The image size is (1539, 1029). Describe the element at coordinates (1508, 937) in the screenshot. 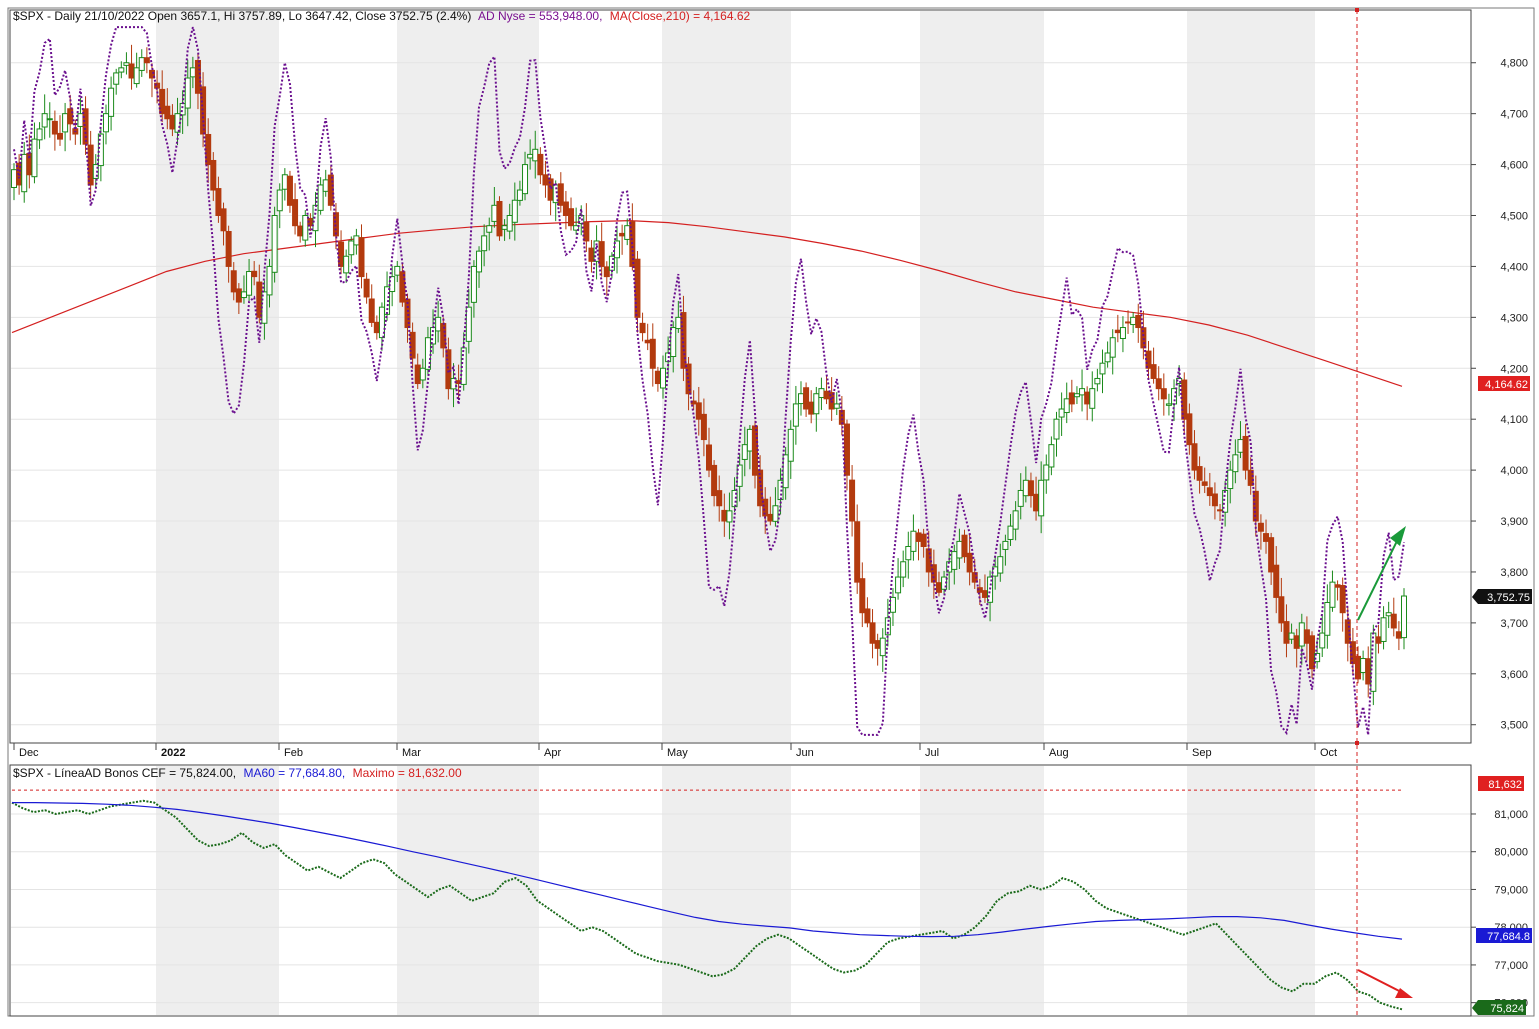

I see `svg-text: 77,684.8` at that location.